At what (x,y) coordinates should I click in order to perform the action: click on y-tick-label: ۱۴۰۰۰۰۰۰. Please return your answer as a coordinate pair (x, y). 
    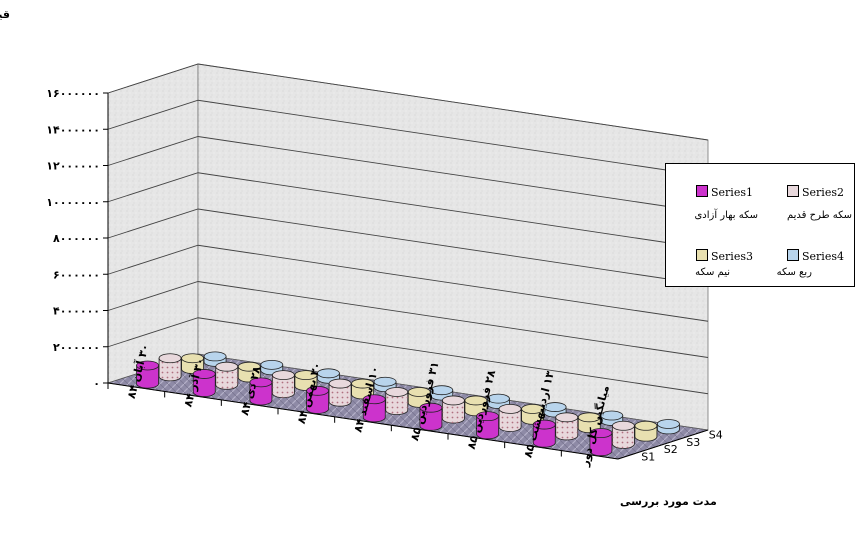
    Looking at the image, I should click on (73, 129).